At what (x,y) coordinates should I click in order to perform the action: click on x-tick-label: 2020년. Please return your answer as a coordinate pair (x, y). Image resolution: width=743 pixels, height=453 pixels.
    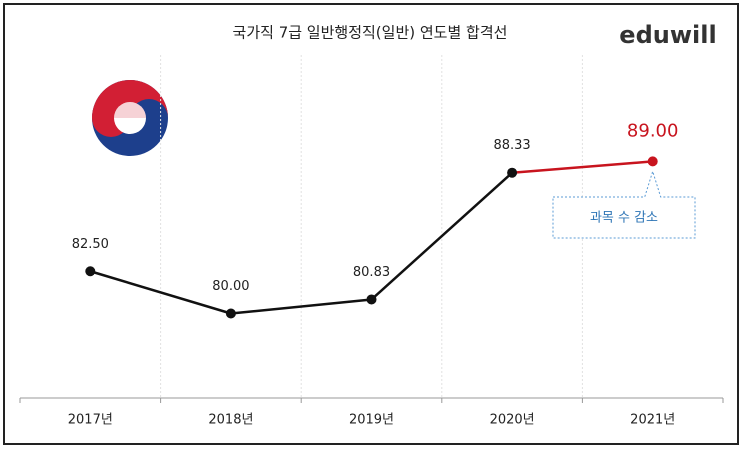
    Looking at the image, I should click on (512, 420).